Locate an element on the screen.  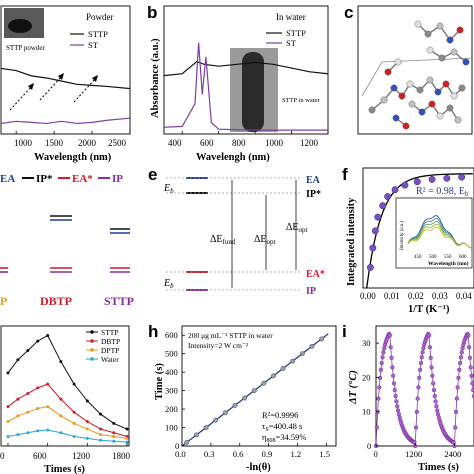
panel-h-xtick-4: 1.2 is located at coordinates (296, 454).